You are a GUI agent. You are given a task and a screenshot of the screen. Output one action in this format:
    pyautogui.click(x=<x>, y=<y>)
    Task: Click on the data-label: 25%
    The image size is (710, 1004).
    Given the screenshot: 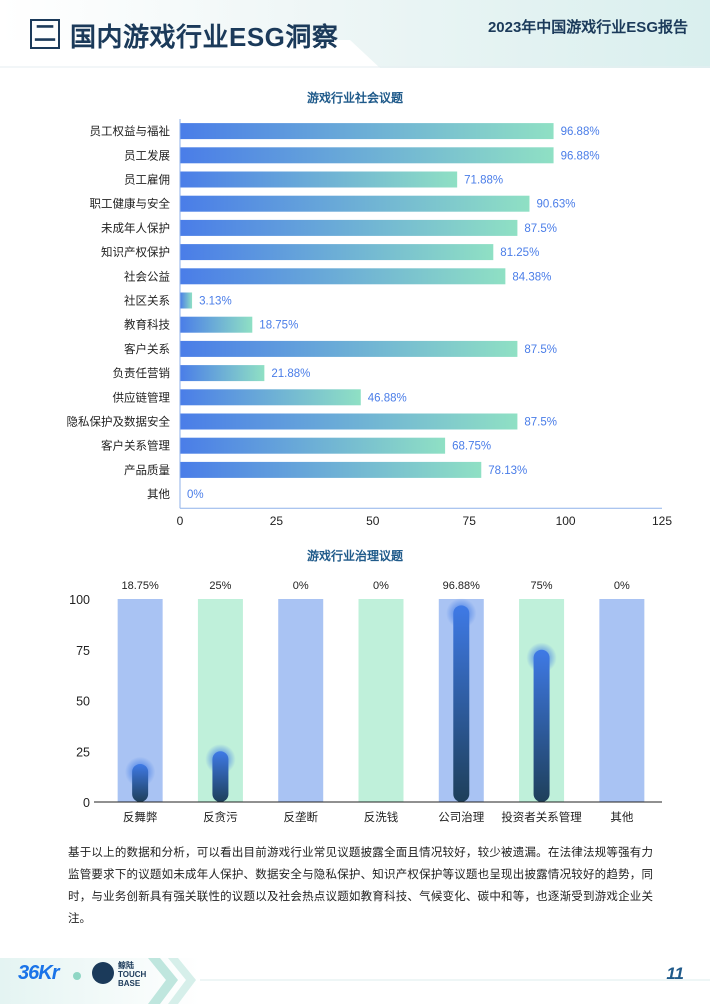 What is the action you would take?
    pyautogui.click(x=220, y=586)
    